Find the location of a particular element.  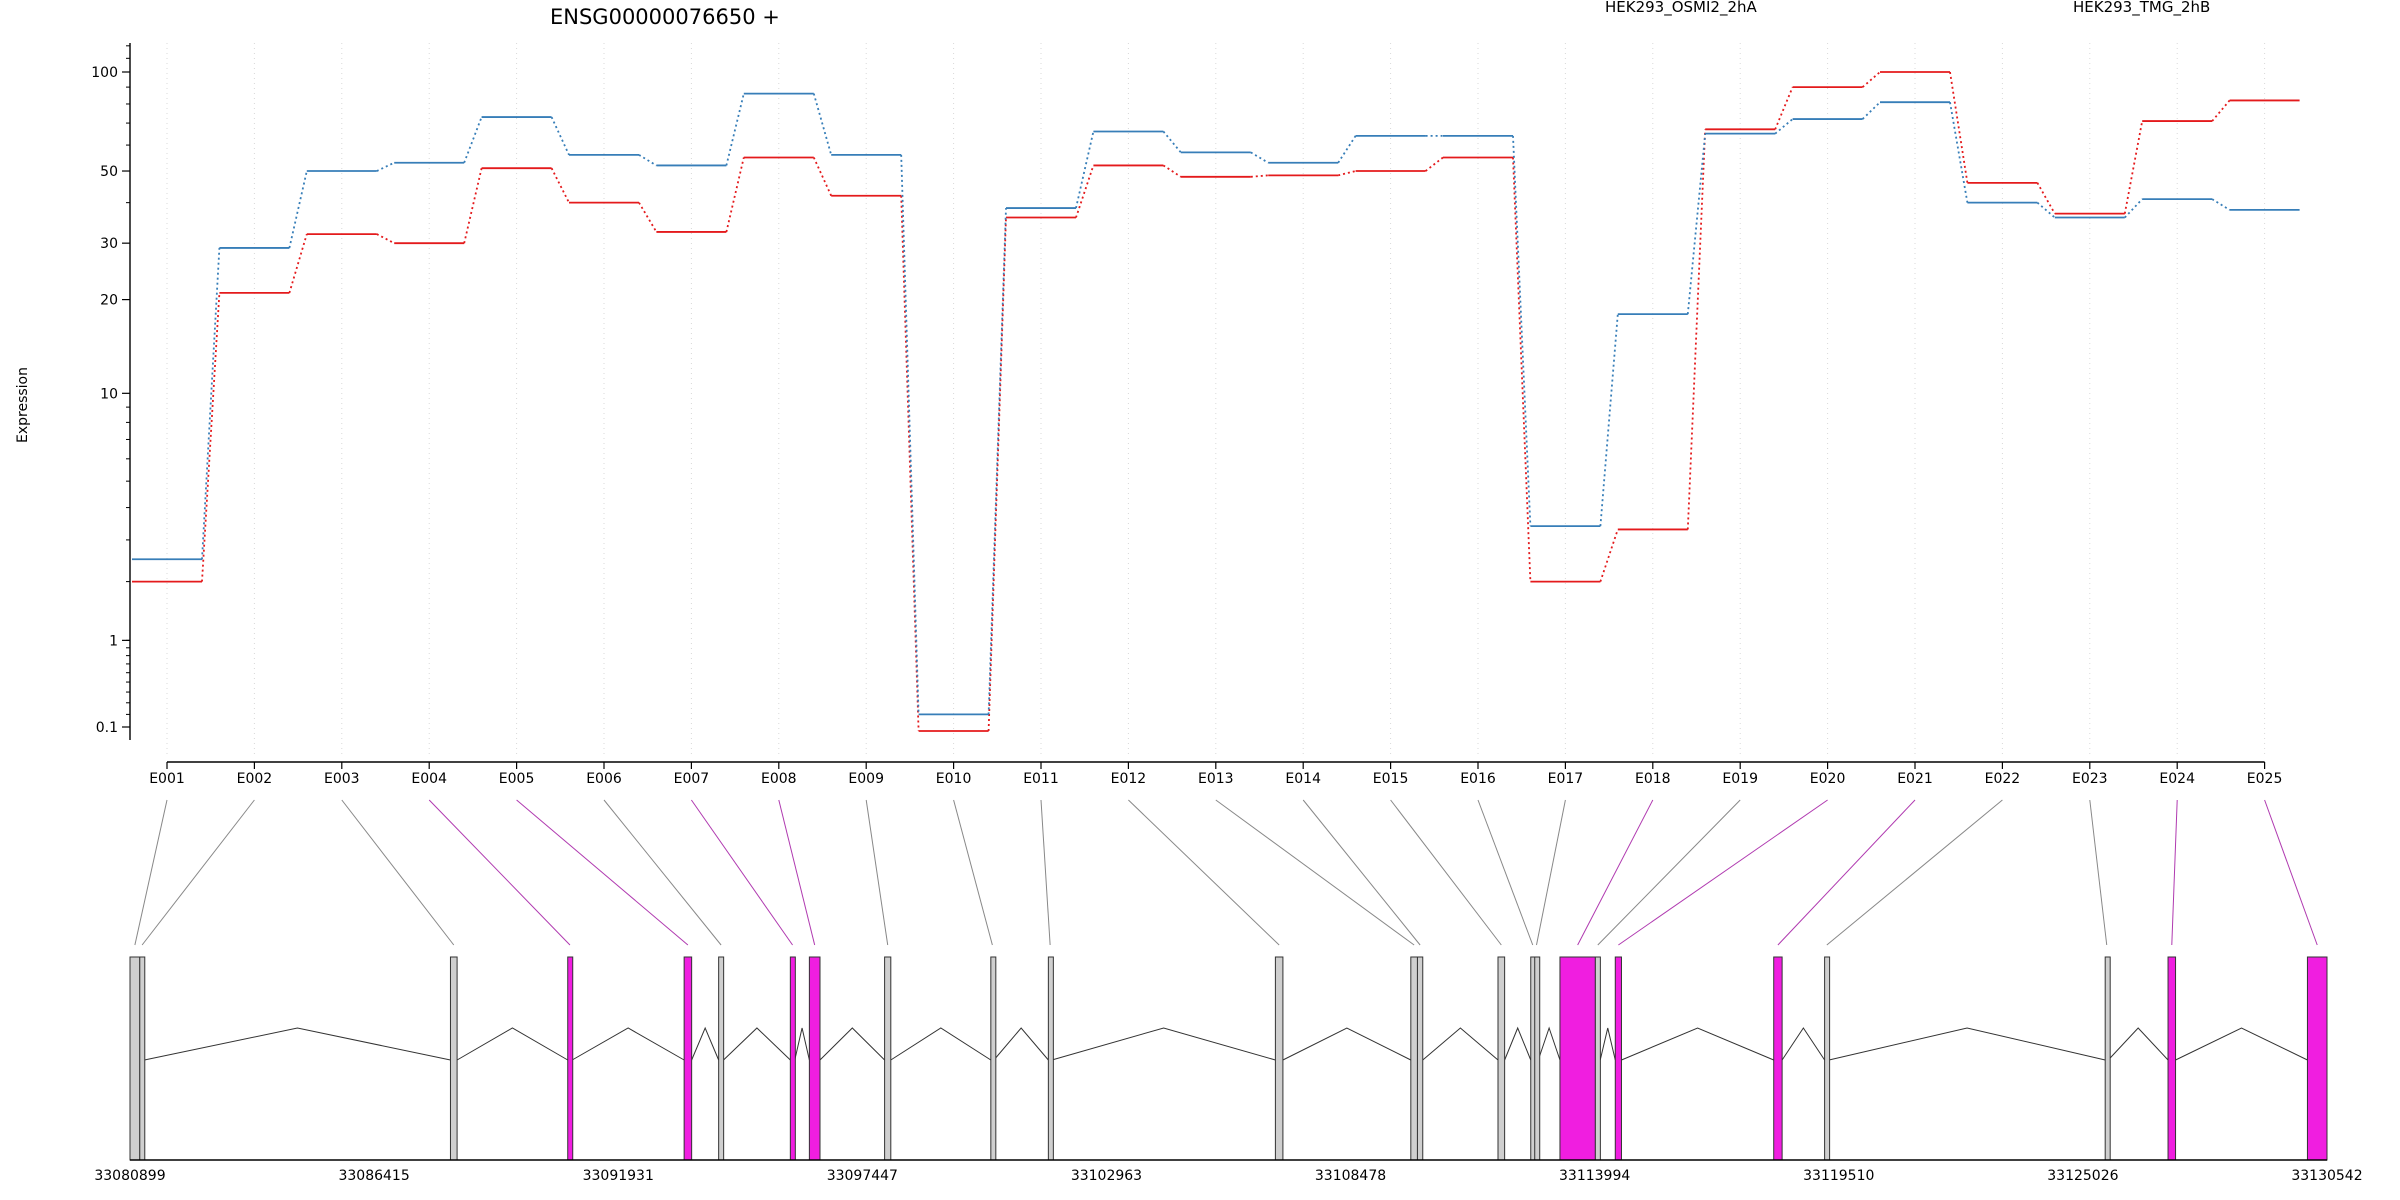

exon-box-e015 is located at coordinates (1501, 1058).